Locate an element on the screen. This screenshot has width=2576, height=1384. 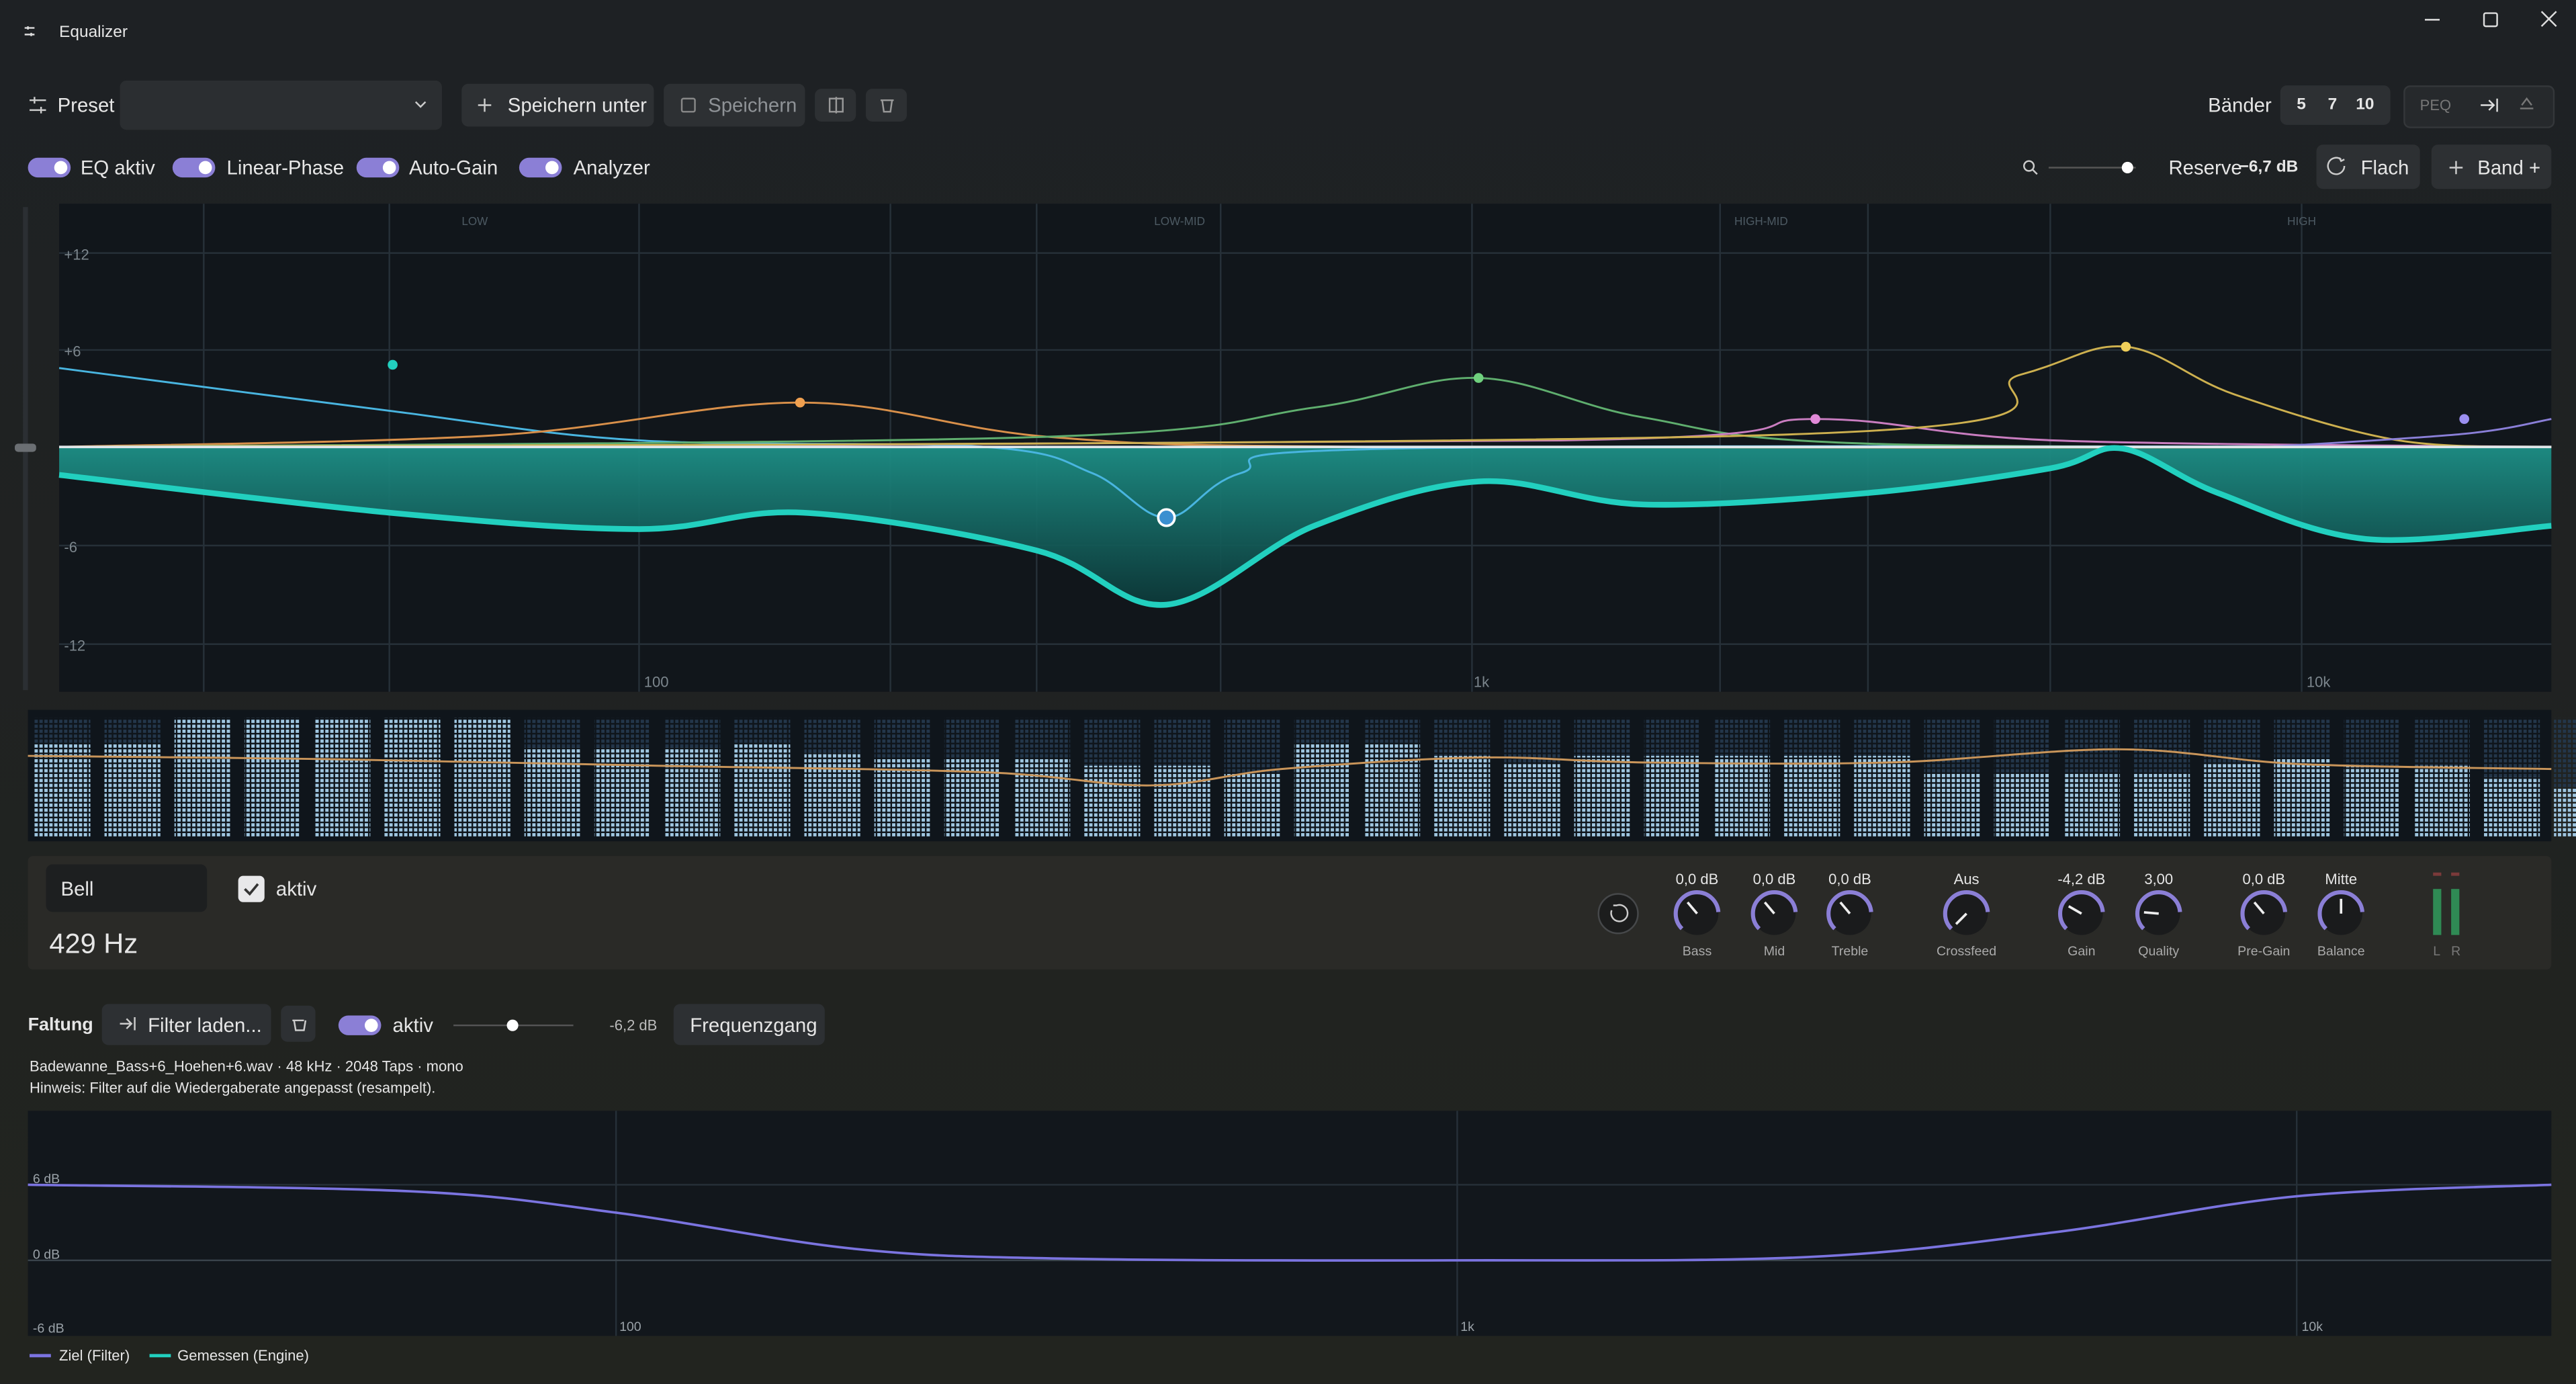
y-label: -12 is located at coordinates (75, 646).